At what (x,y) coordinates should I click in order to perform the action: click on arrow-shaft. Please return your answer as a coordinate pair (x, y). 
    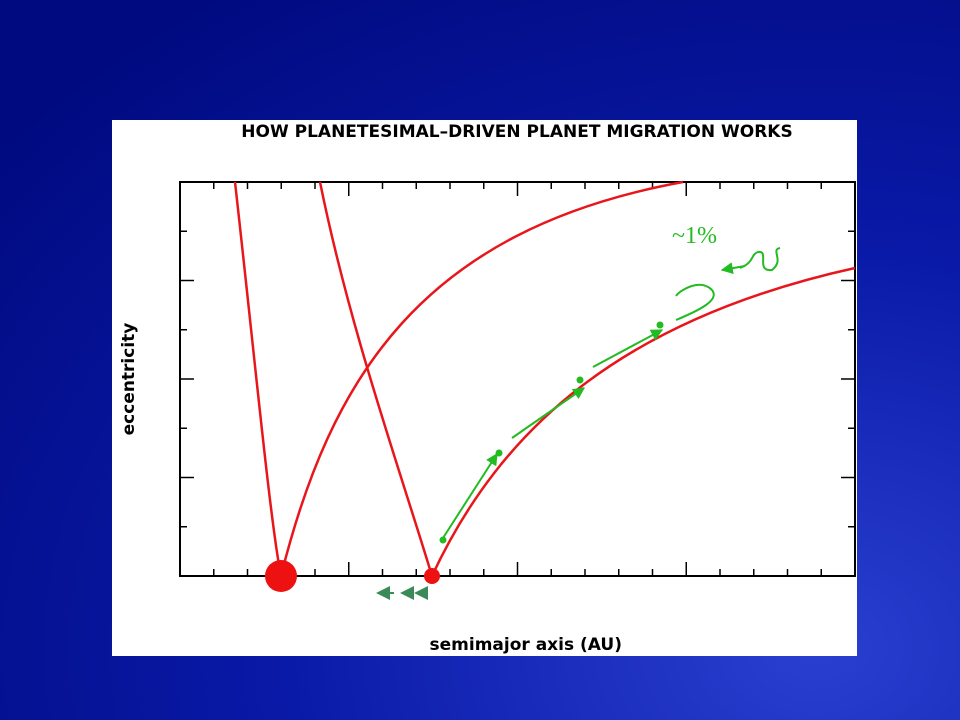
    Looking at the image, I should click on (391, 593).